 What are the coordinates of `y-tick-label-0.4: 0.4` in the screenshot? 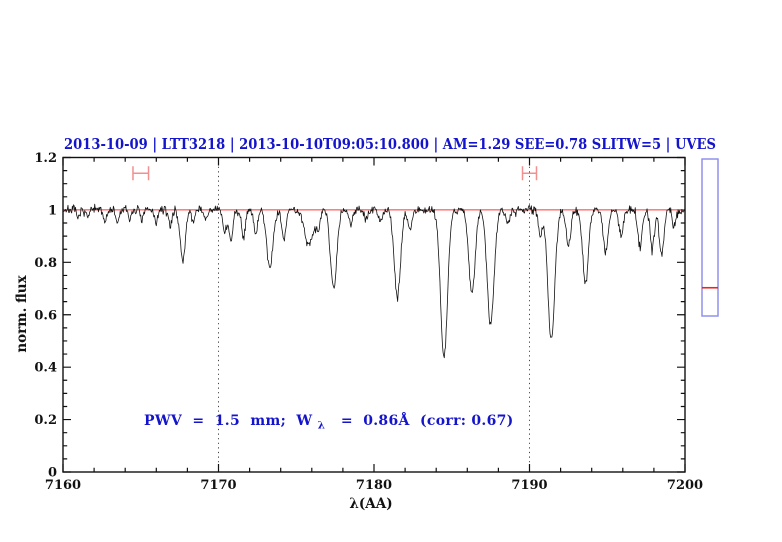 It's located at (45, 368).